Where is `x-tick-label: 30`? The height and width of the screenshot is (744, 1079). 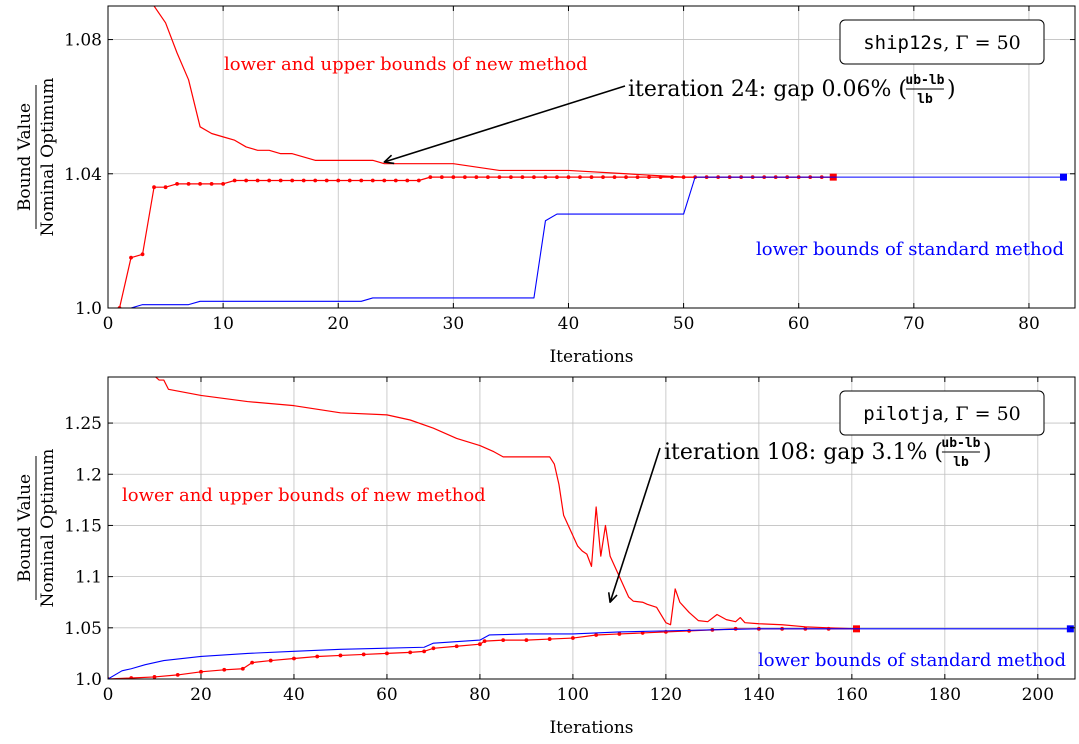 x-tick-label: 30 is located at coordinates (454, 324).